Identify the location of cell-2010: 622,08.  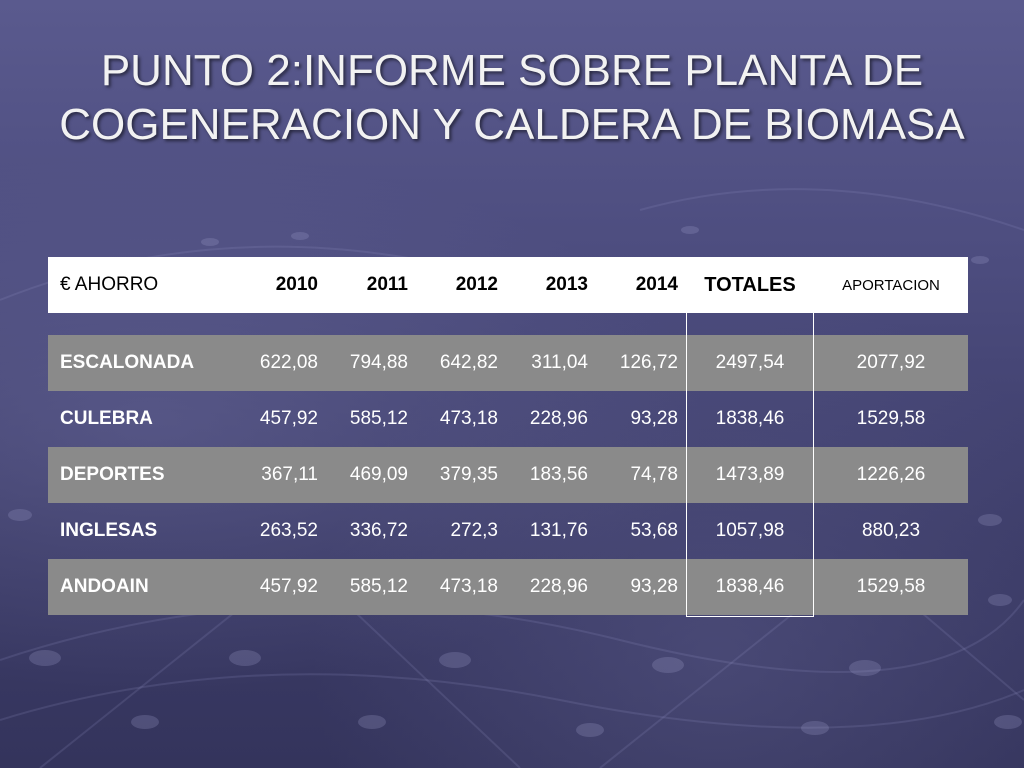
(281, 363).